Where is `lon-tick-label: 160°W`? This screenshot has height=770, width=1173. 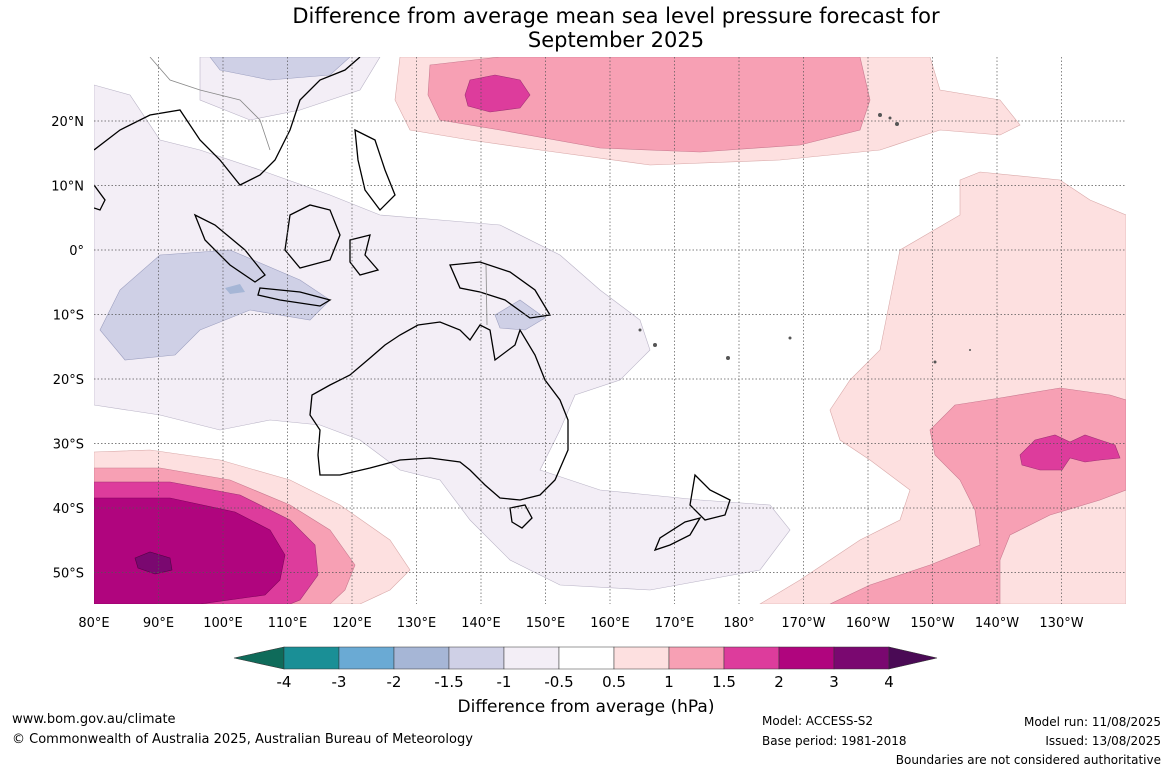
lon-tick-label: 160°W is located at coordinates (868, 623).